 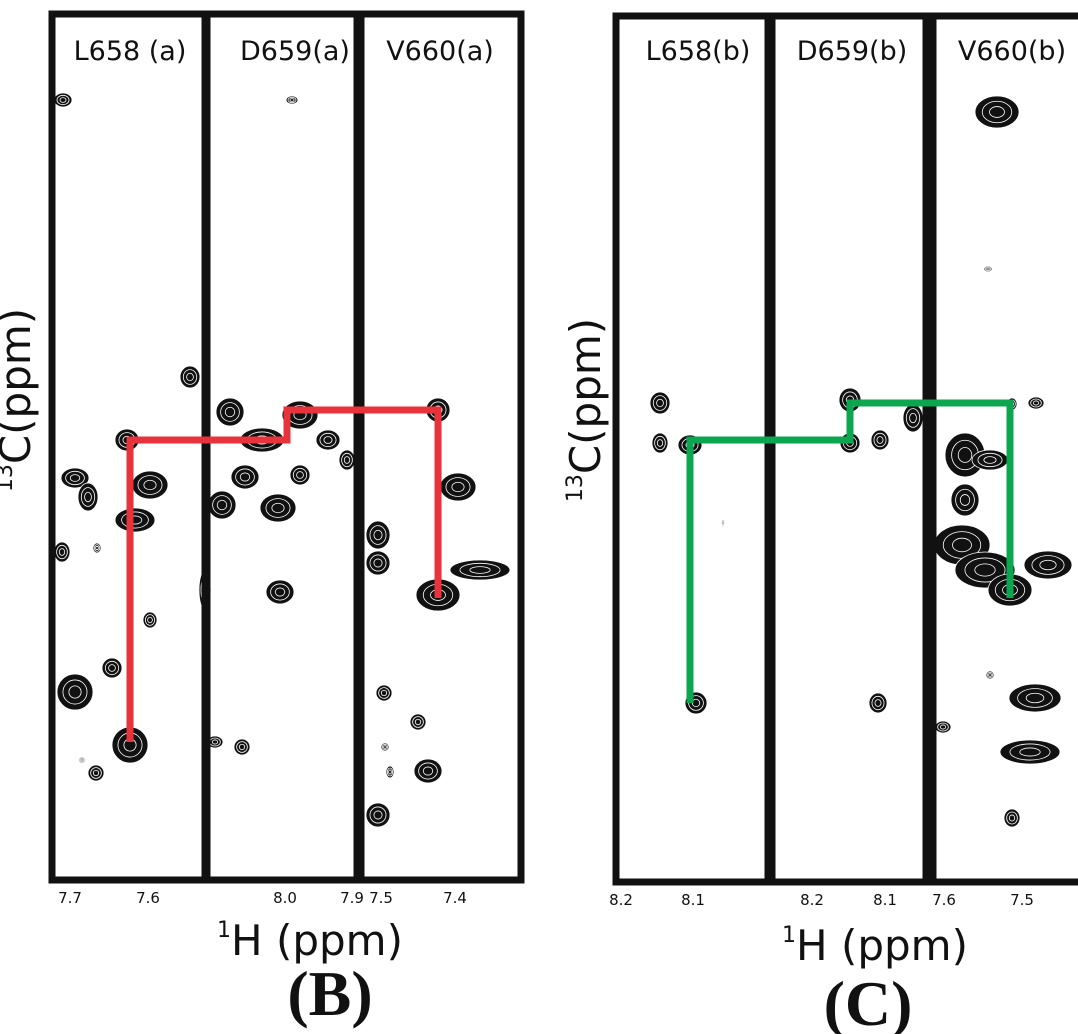 I want to click on strip-label: D659(b), so click(x=852, y=51).